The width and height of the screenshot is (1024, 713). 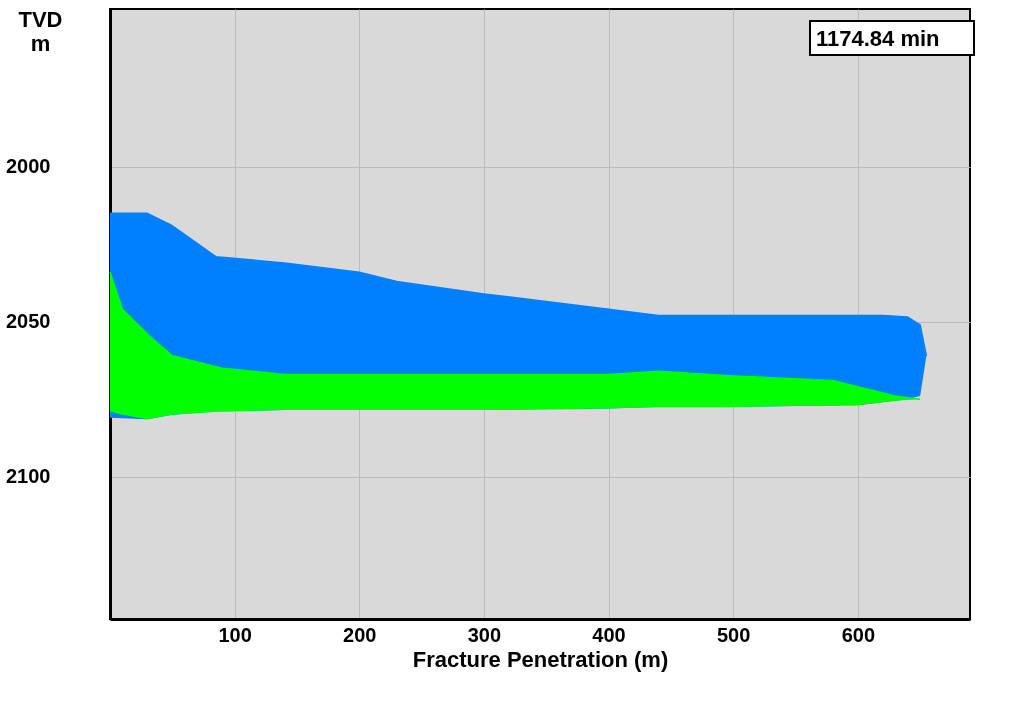 What do you see at coordinates (734, 634) in the screenshot?
I see `x-tick-label: 500` at bounding box center [734, 634].